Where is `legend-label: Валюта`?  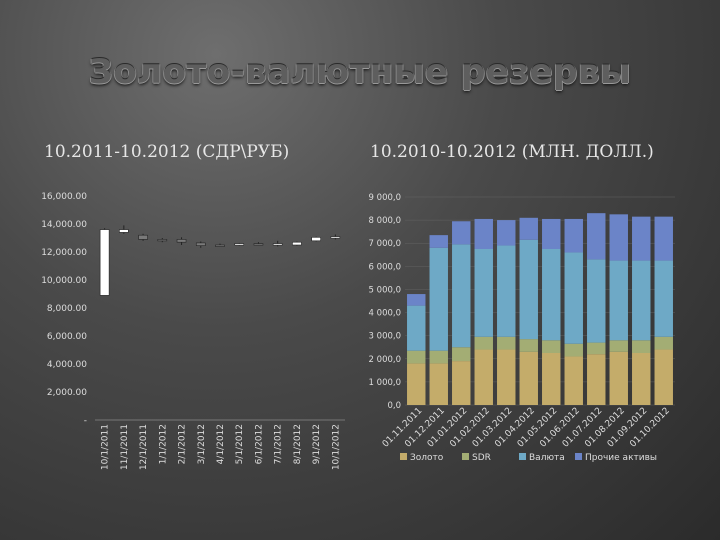
legend-label: Валюта is located at coordinates (547, 458).